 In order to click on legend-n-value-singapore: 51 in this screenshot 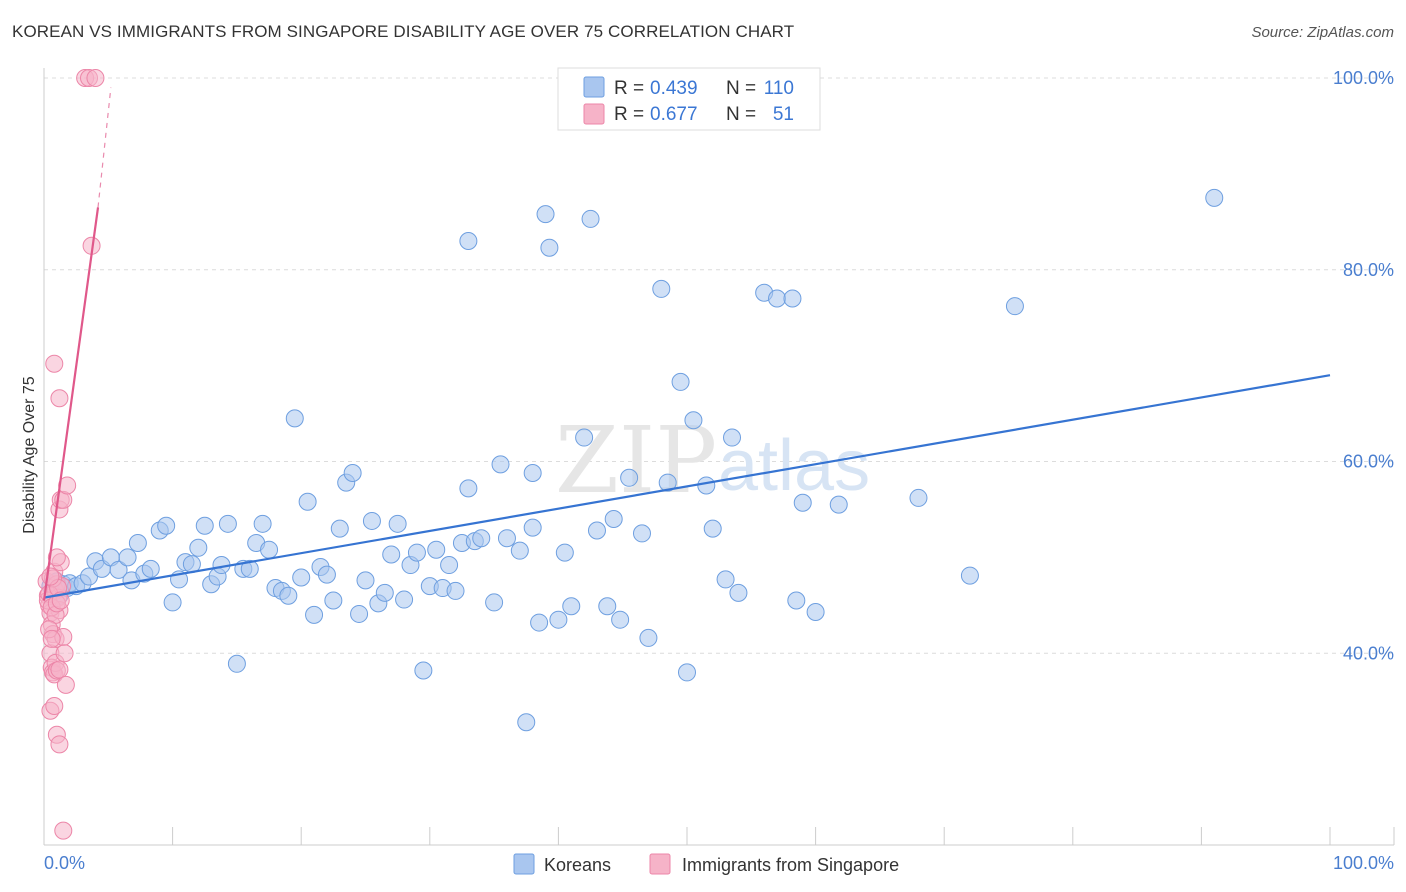, I will do `click(783, 114)`.